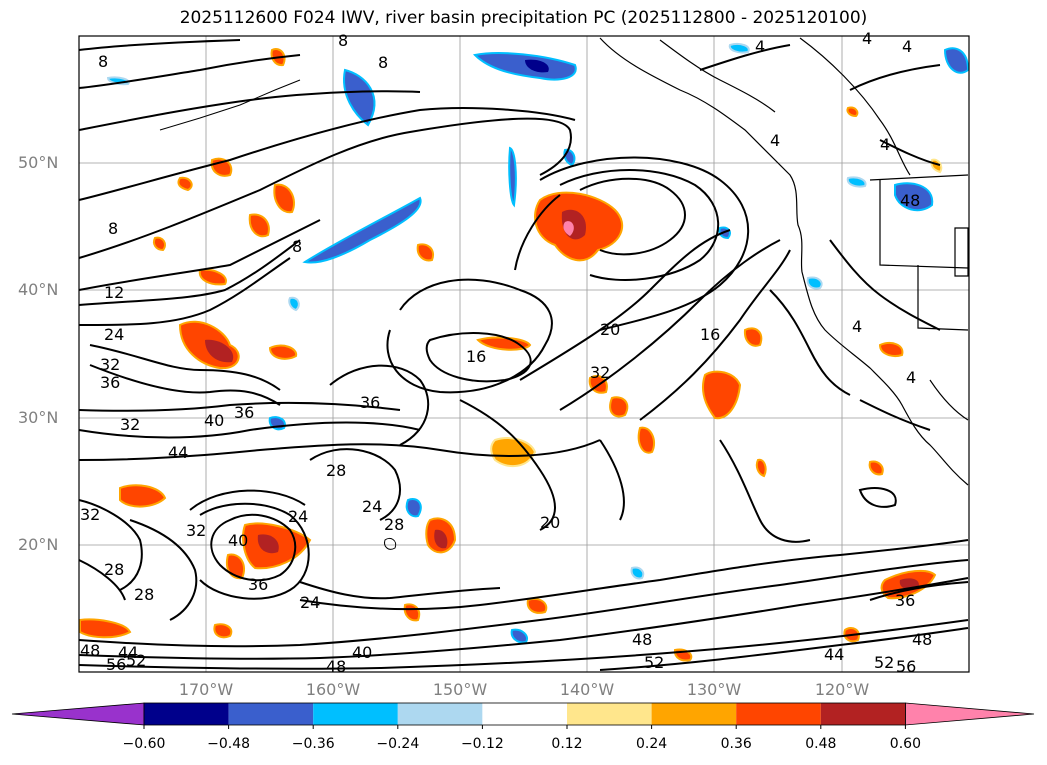 This screenshot has width=1047, height=765. What do you see at coordinates (229, 744) in the screenshot?
I see `colorbar-tick-label: −0.48` at bounding box center [229, 744].